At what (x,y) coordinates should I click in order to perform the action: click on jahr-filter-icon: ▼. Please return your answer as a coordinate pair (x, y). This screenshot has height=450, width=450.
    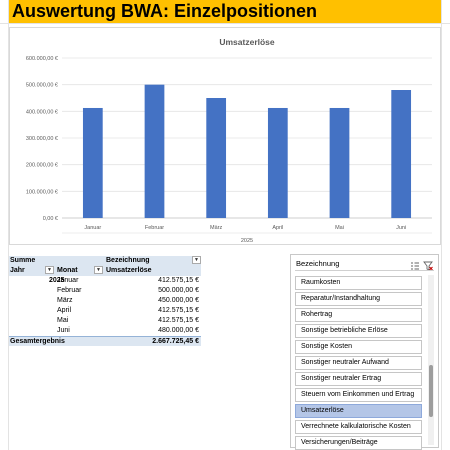
    Looking at the image, I should click on (49, 270).